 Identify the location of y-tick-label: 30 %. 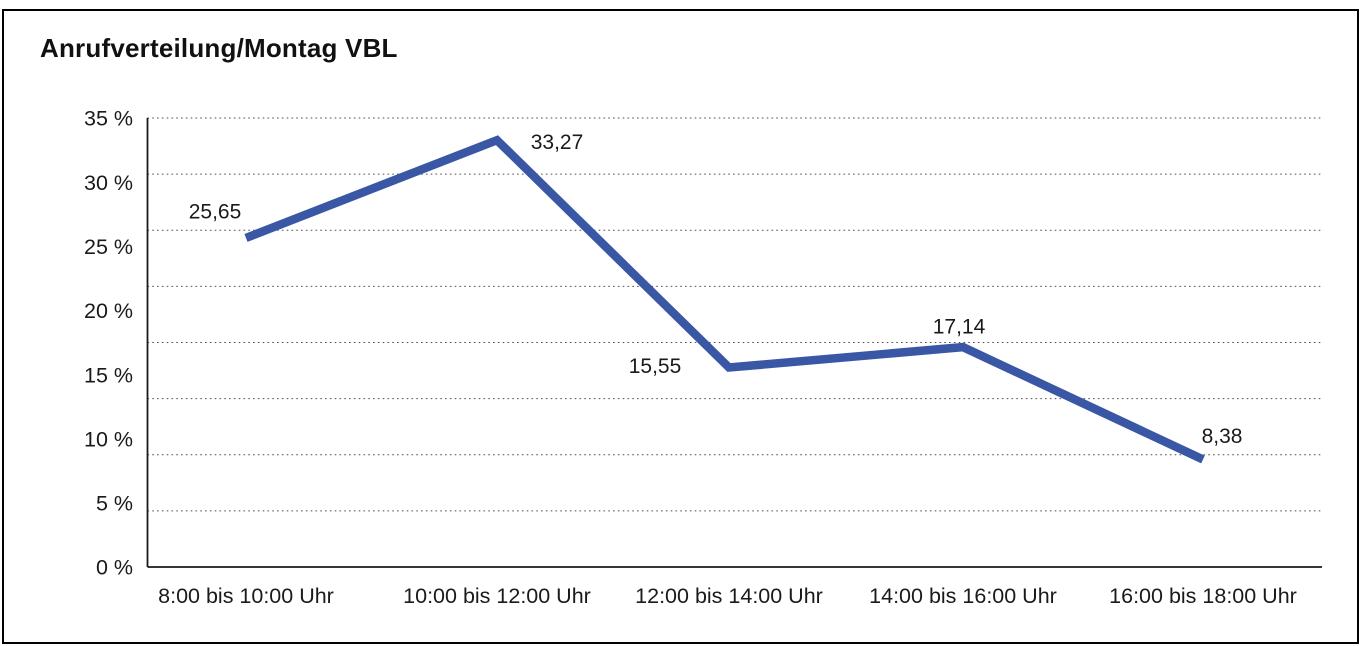
(108, 183).